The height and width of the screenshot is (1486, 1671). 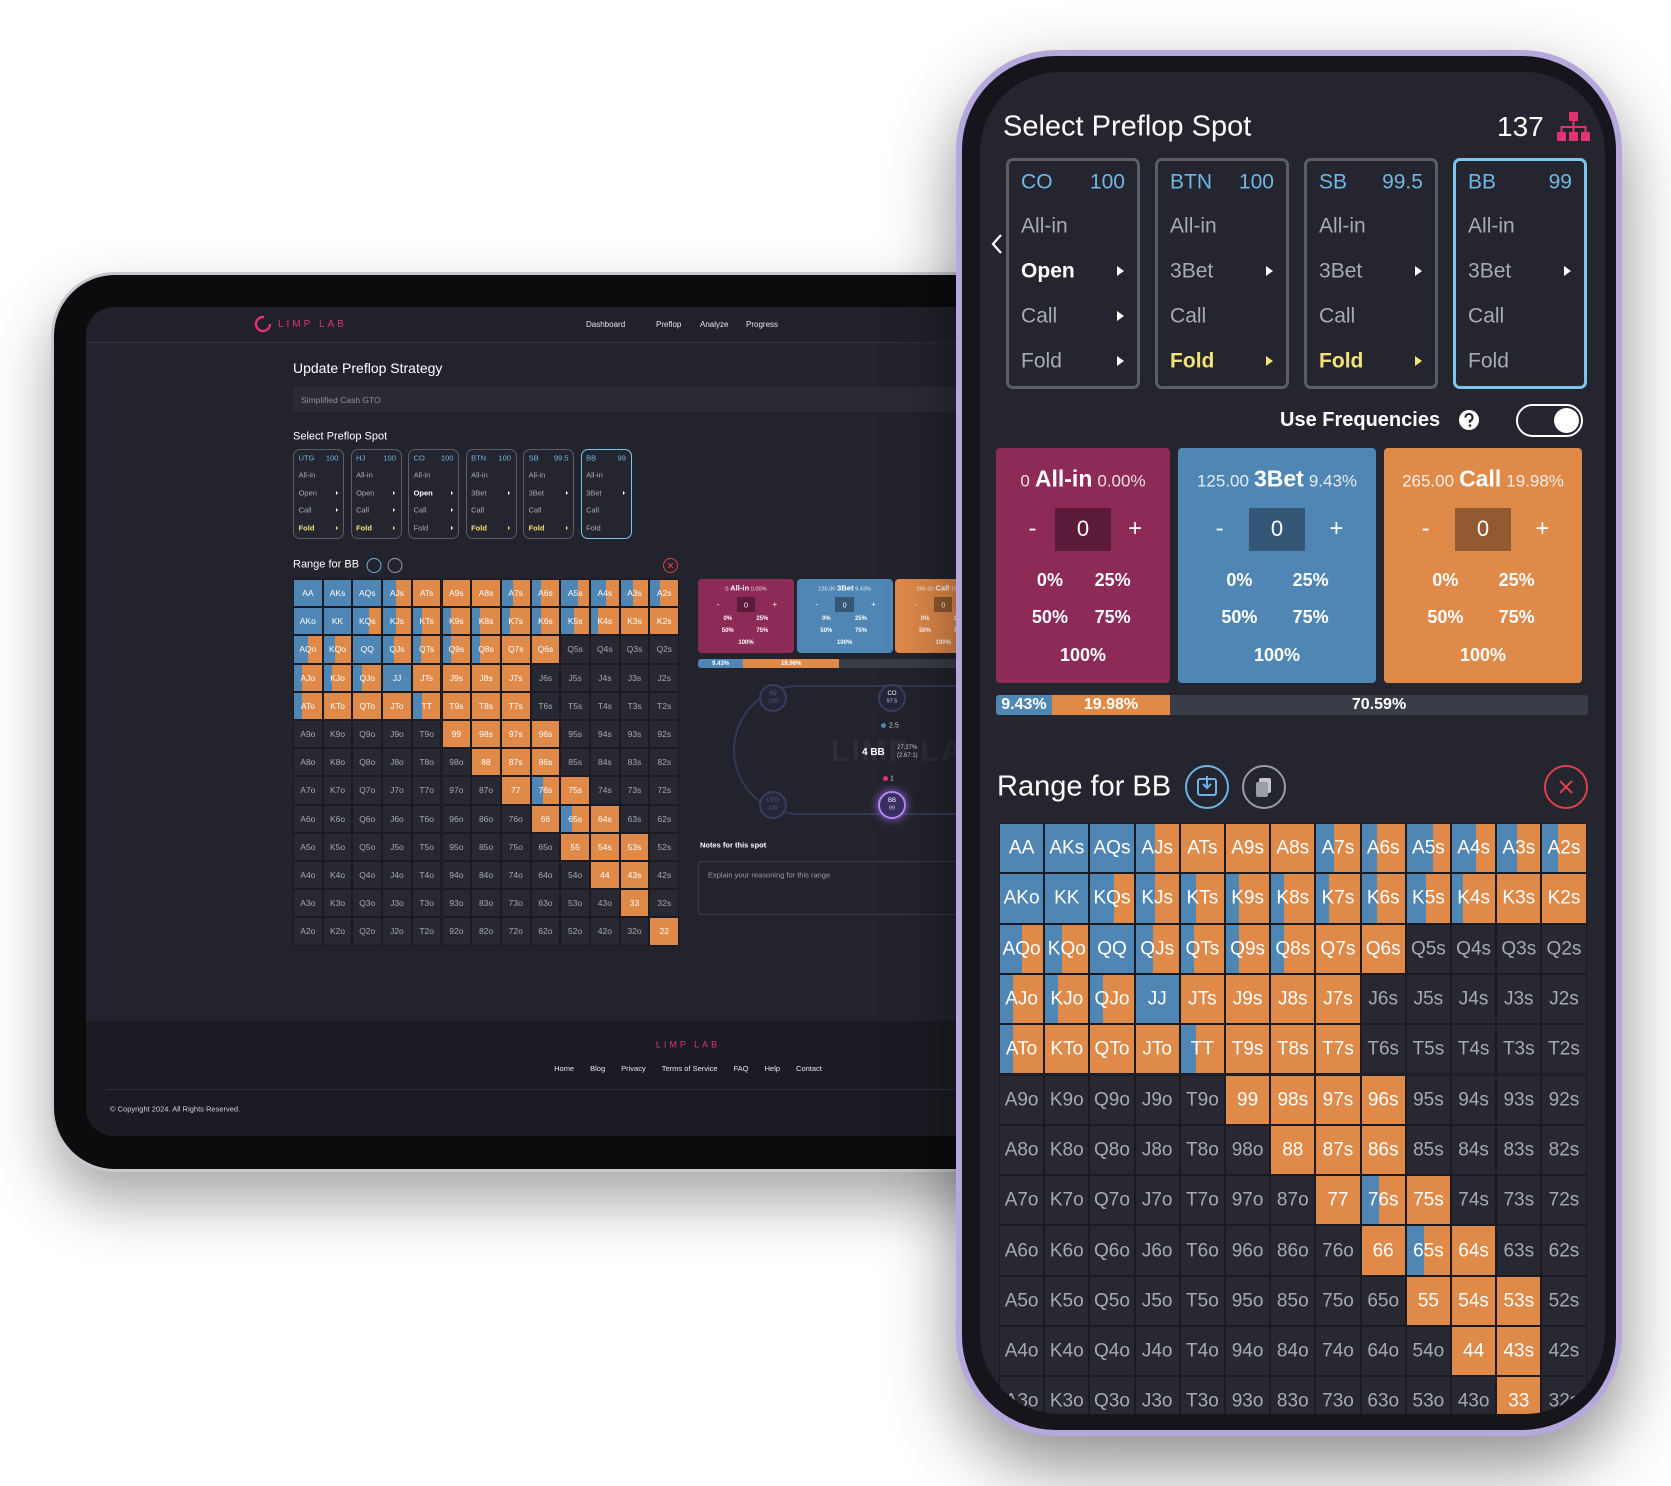 What do you see at coordinates (515, 931) in the screenshot?
I see `hand-cell: 72o` at bounding box center [515, 931].